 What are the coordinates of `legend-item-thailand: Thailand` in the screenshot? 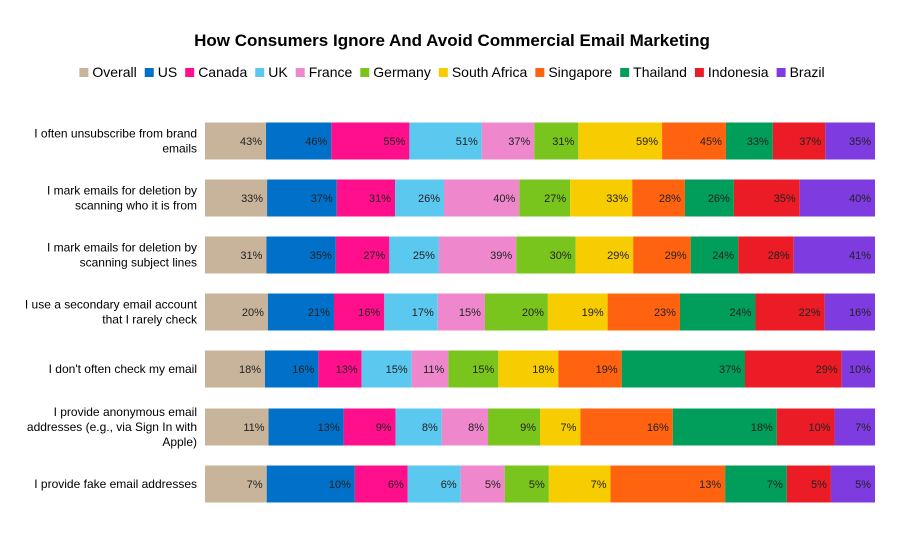 It's located at (653, 72).